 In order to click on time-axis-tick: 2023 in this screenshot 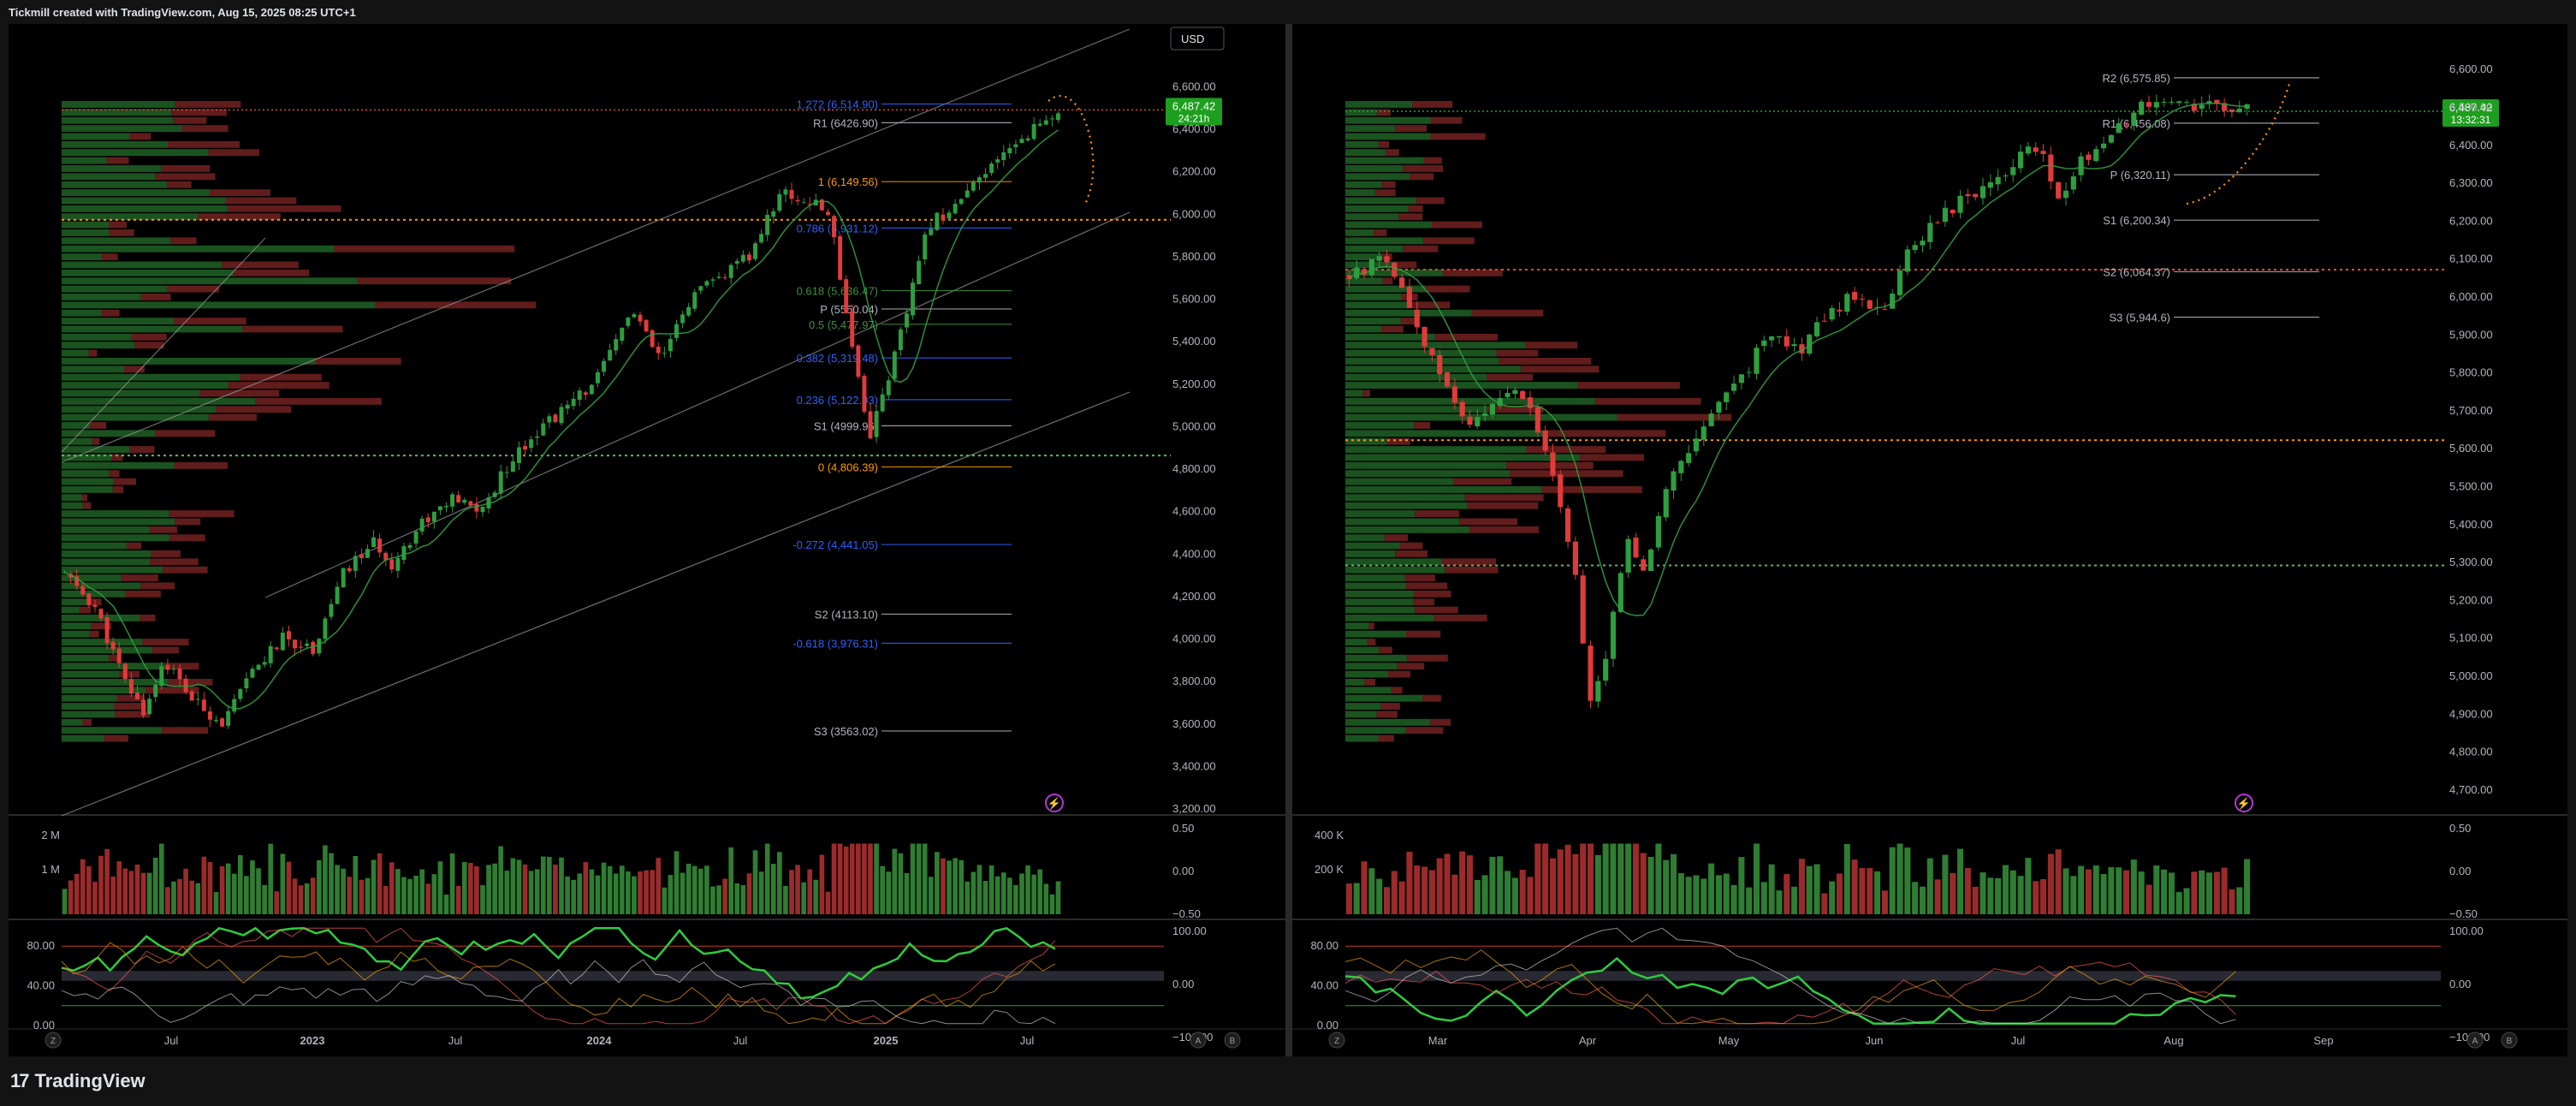, I will do `click(312, 1040)`.